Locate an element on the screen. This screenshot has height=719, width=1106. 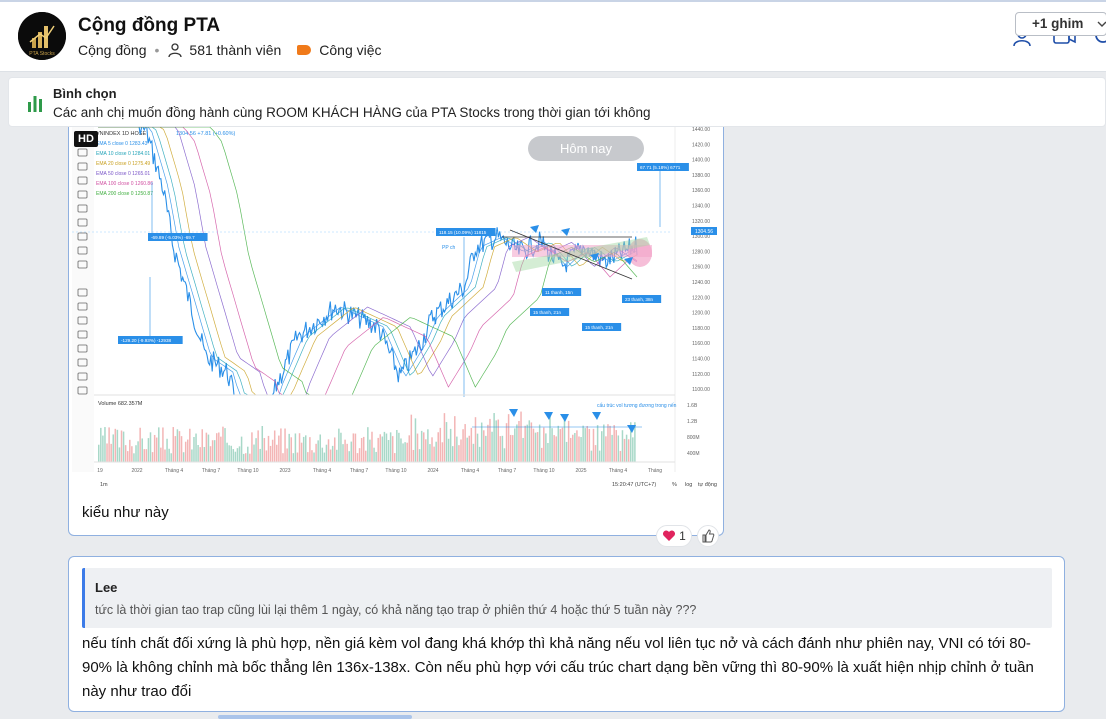
chart-last-price: 1304.56 +7.81 (+0.60%) is located at coordinates (205, 134).